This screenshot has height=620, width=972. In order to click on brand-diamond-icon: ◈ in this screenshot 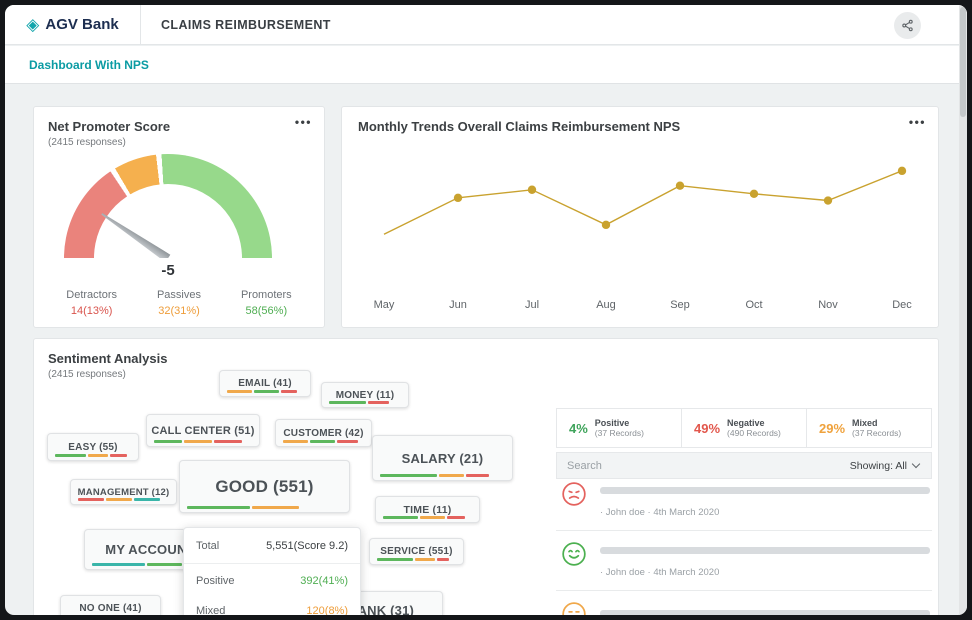, I will do `click(33, 24)`.